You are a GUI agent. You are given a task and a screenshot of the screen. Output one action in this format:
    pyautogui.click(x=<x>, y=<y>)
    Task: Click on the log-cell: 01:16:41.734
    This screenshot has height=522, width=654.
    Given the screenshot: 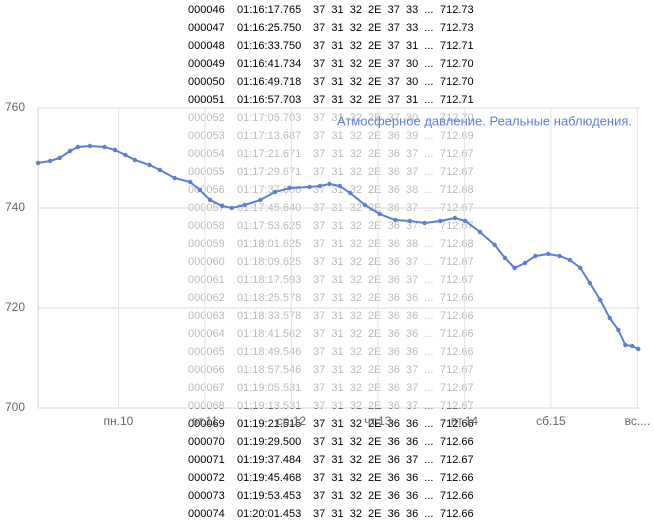 What is the action you would take?
    pyautogui.click(x=269, y=64)
    